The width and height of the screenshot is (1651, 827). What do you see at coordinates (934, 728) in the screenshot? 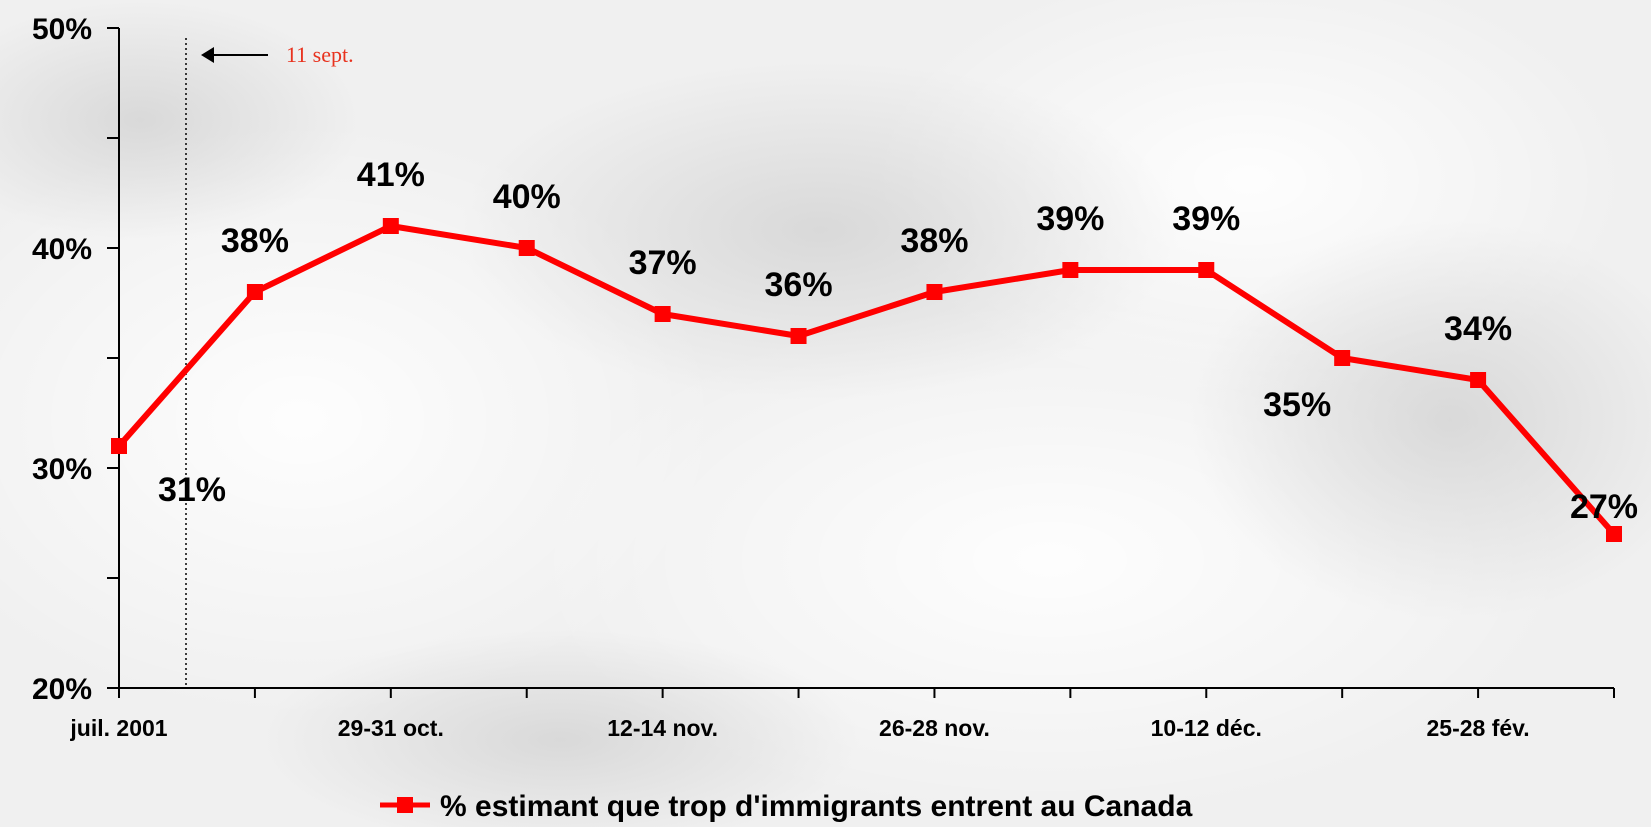
I see `x-tick-label: 26-28 nov.` at bounding box center [934, 728].